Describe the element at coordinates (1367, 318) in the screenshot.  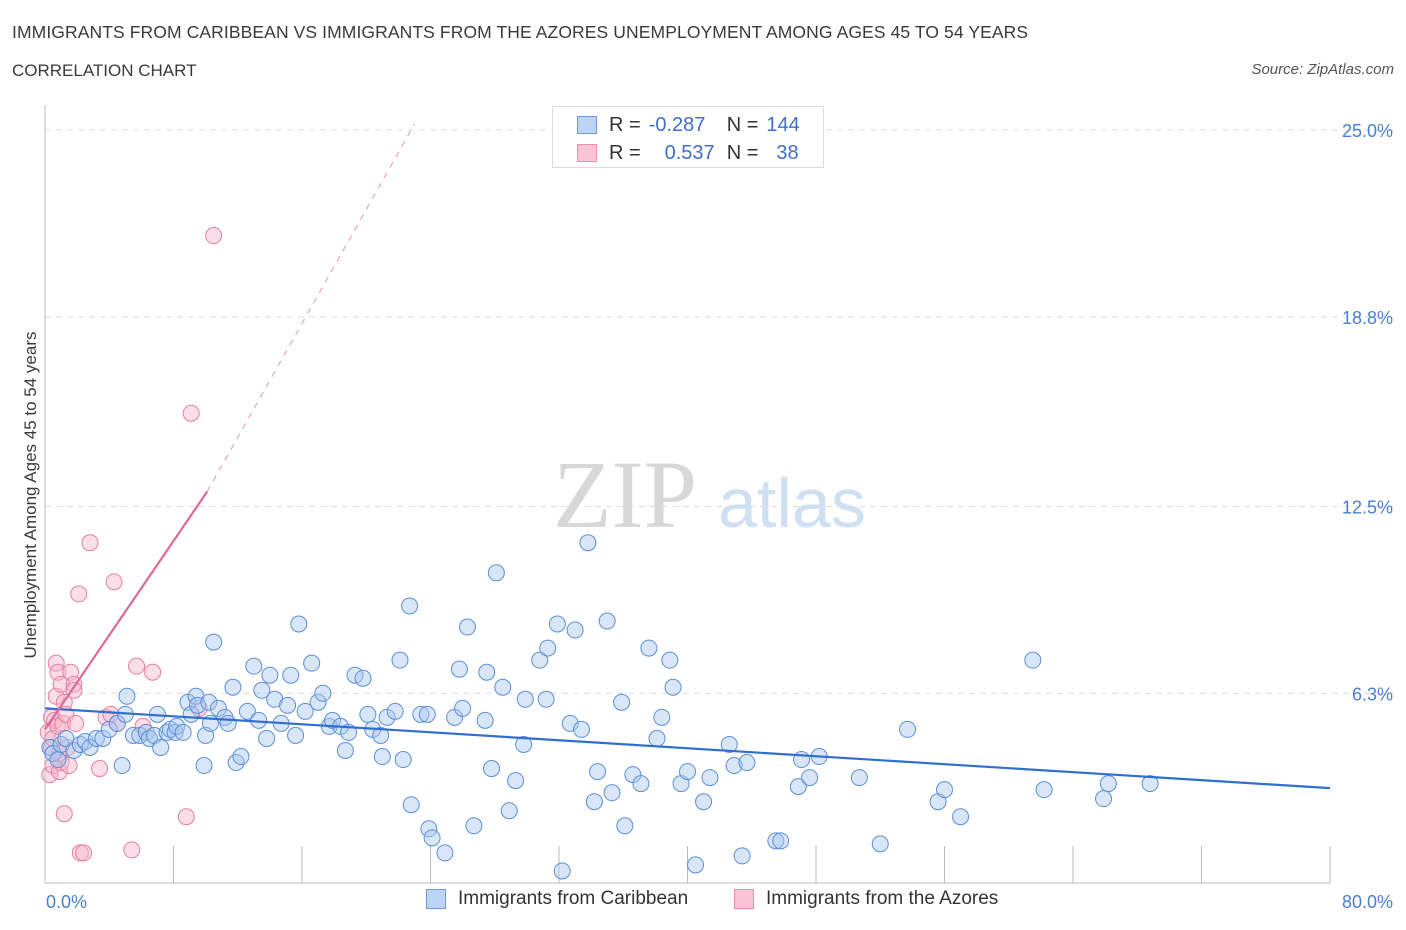
I see `y-tick-label: 18.8%` at that location.